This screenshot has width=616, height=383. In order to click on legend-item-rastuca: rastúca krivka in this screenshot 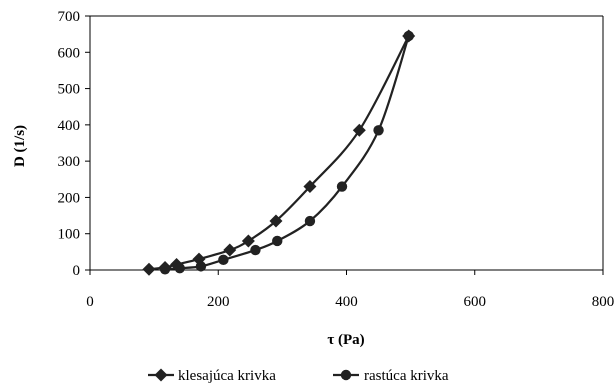, I will do `click(391, 375)`.